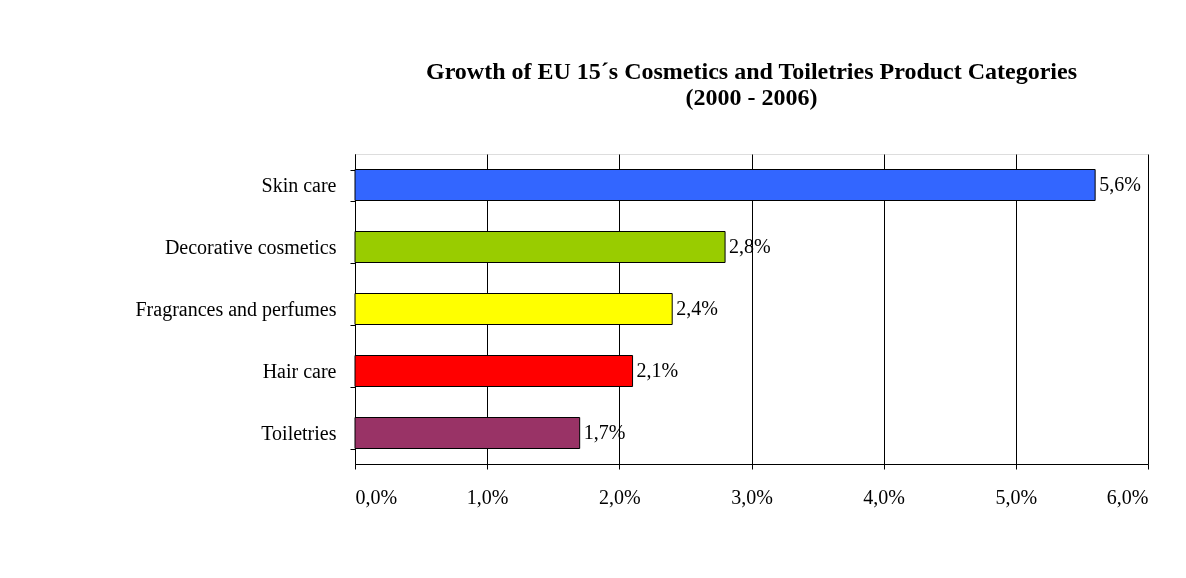 This screenshot has width=1186, height=578. What do you see at coordinates (1120, 184) in the screenshot?
I see `data-label: 5,6%` at bounding box center [1120, 184].